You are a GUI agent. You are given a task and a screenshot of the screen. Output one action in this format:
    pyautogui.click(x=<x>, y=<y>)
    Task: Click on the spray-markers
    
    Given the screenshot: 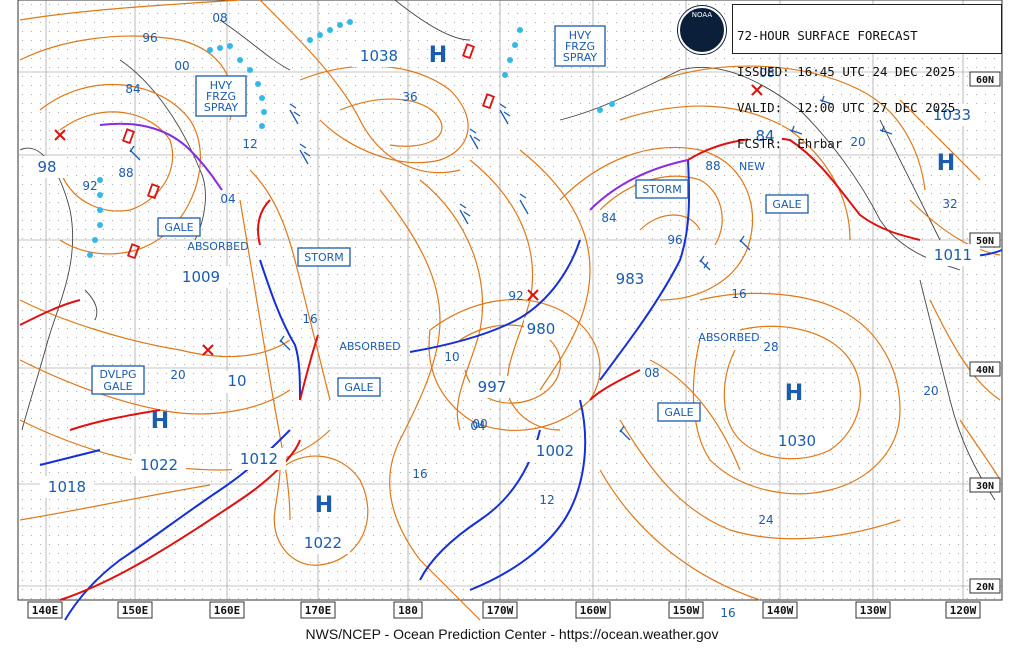 What is the action you would take?
    pyautogui.click(x=308, y=151)
    